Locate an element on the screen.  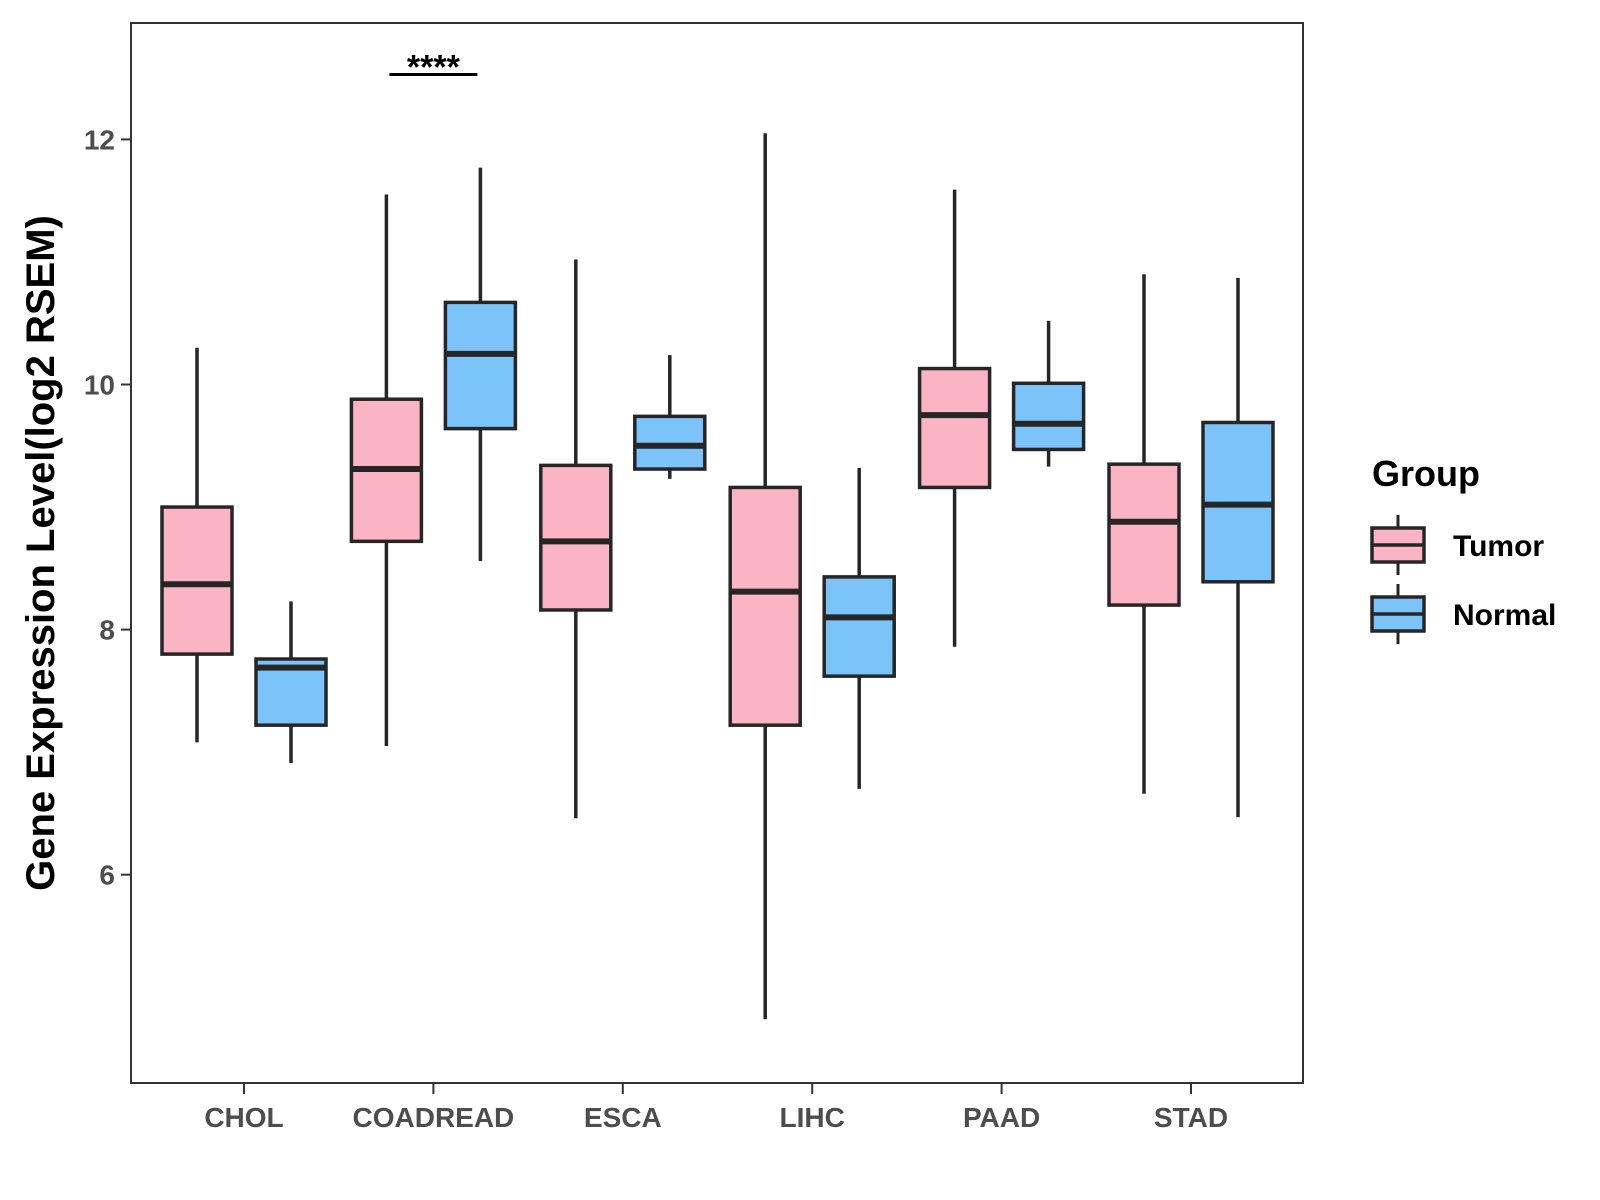
legend-entry-normal: Normal is located at coordinates (1463, 614).